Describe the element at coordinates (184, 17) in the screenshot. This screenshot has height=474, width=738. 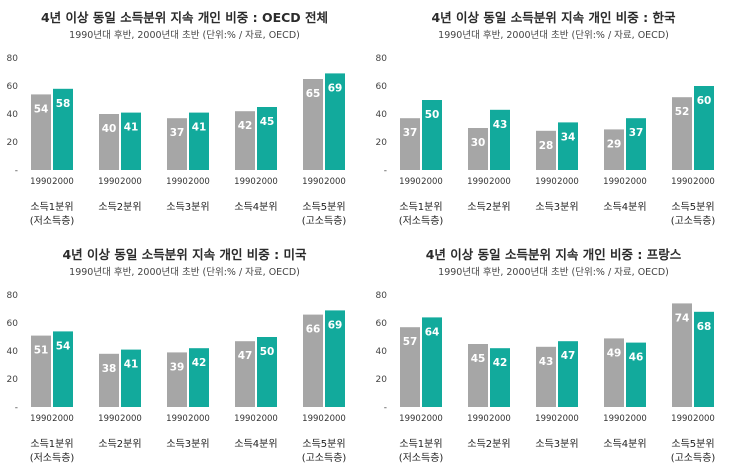
I see `chart-title: 4년 이상 동일 소득분위 지속 개인 비중 : OECD 전체` at that location.